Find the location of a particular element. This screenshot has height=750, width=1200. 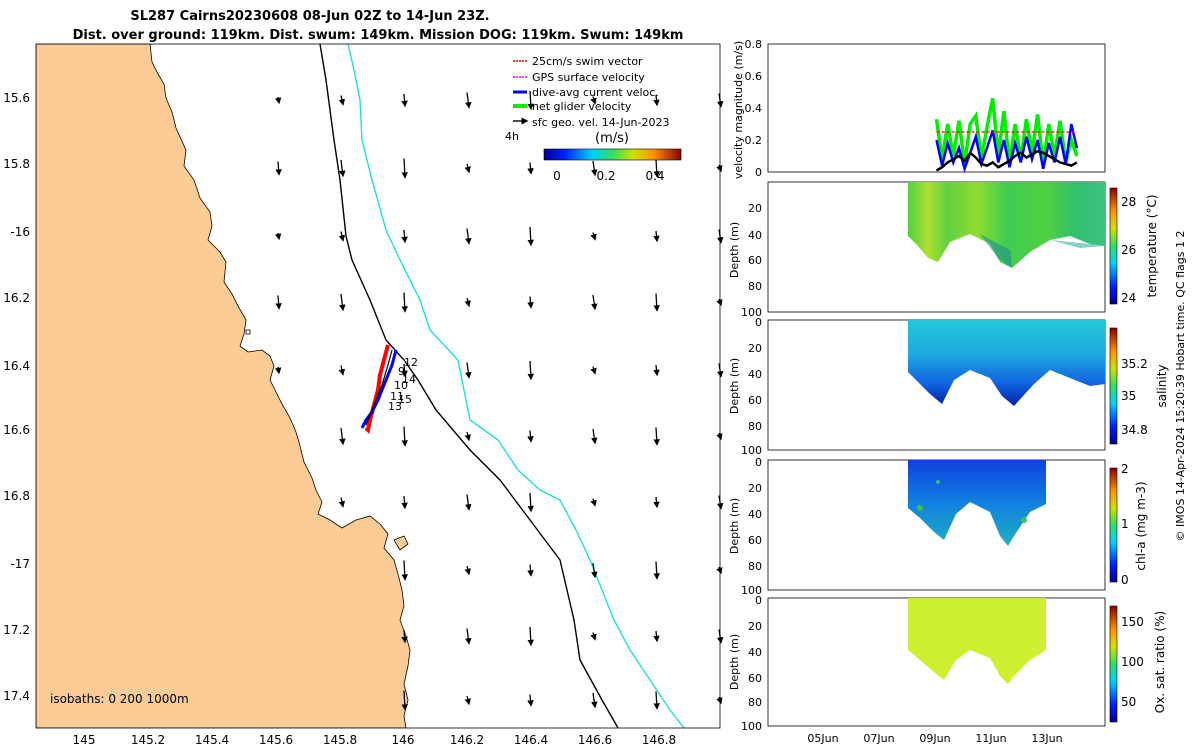

colorbar-tick-2: 0.4 is located at coordinates (654, 176).